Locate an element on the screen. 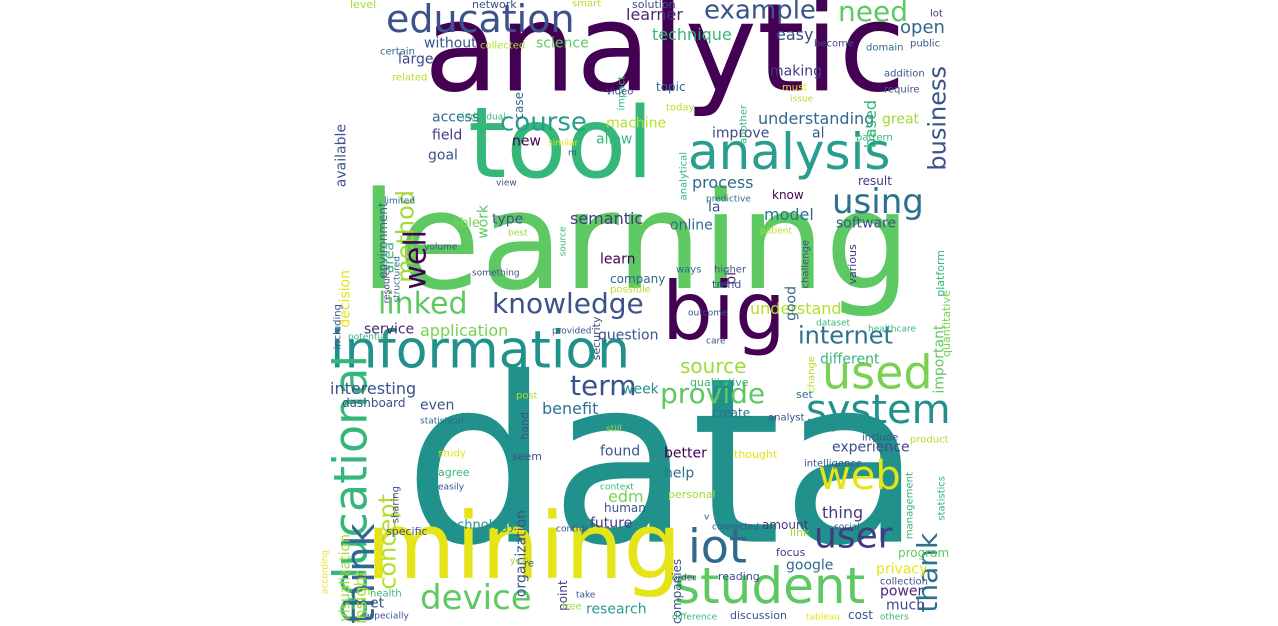  word-system-12: system is located at coordinates (878, 410).